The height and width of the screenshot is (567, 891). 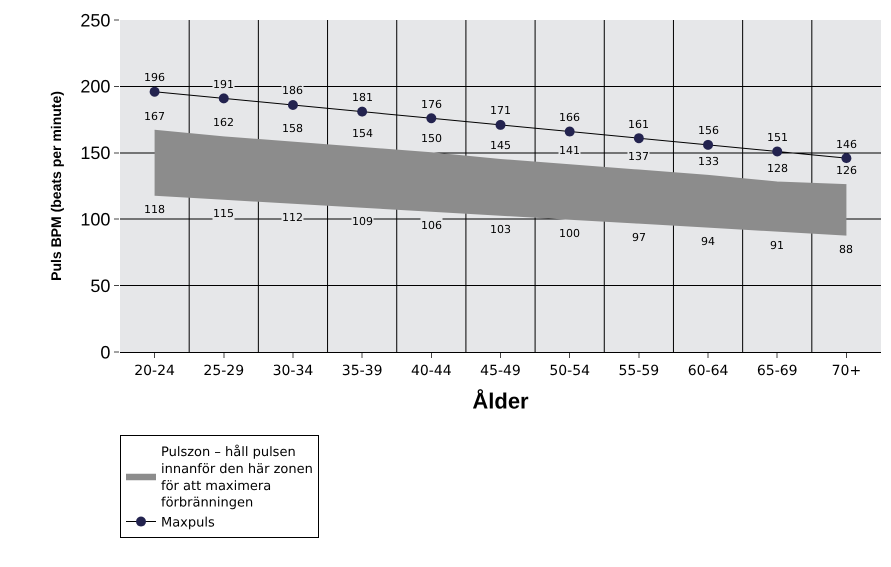 What do you see at coordinates (639, 370) in the screenshot?
I see `x-tick-label: 55-59` at bounding box center [639, 370].